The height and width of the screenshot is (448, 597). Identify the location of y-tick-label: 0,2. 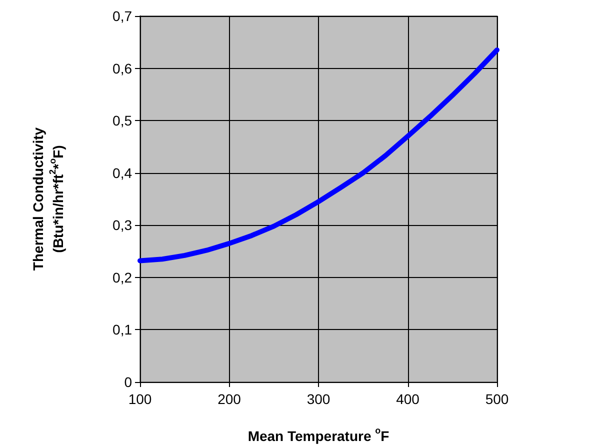
(122, 277).